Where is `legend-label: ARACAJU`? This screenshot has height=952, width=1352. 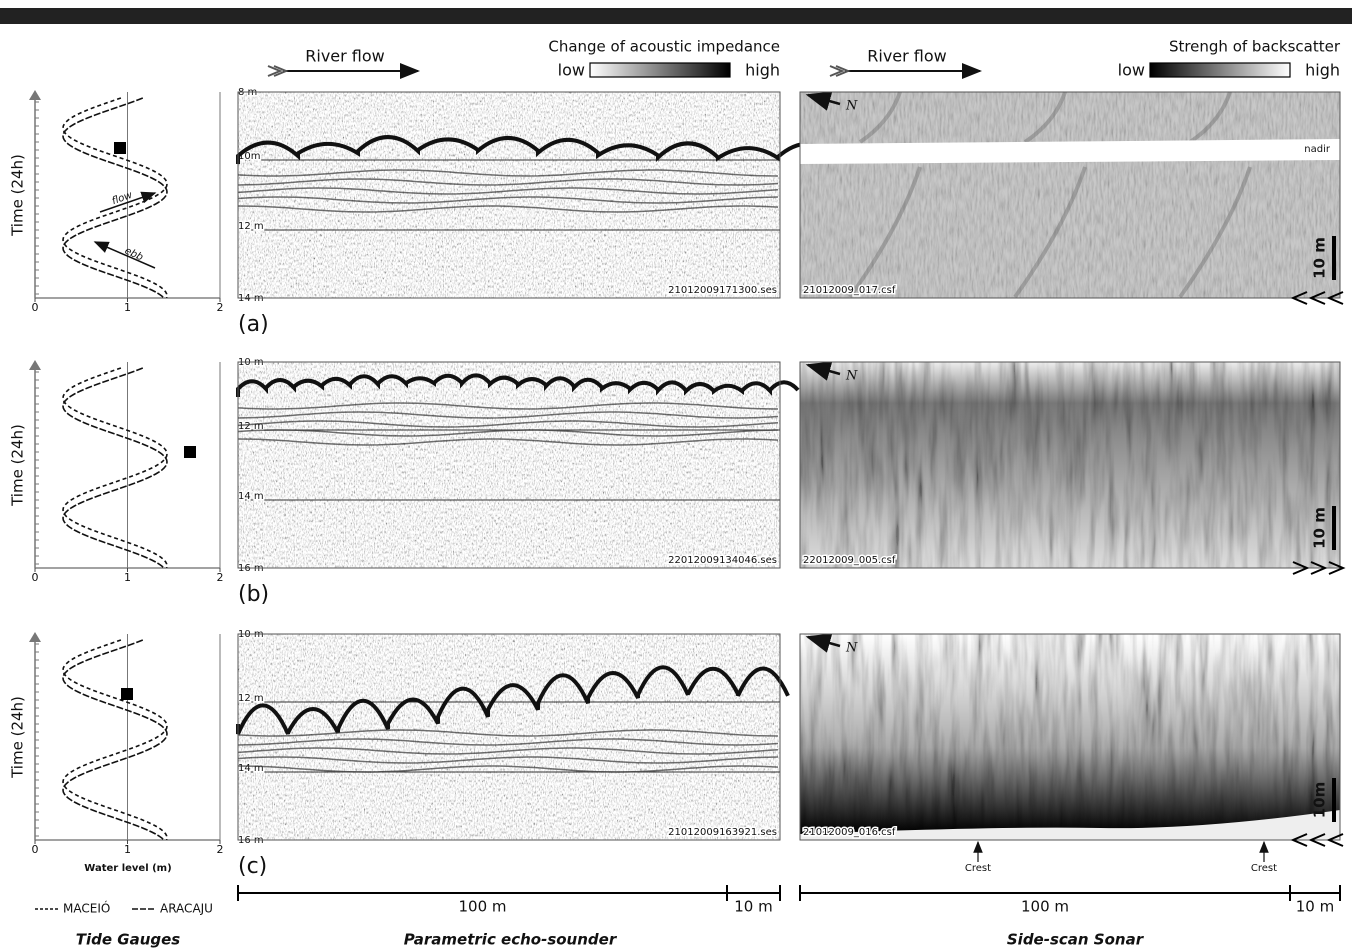
legend-label: ARACAJU is located at coordinates (186, 909).